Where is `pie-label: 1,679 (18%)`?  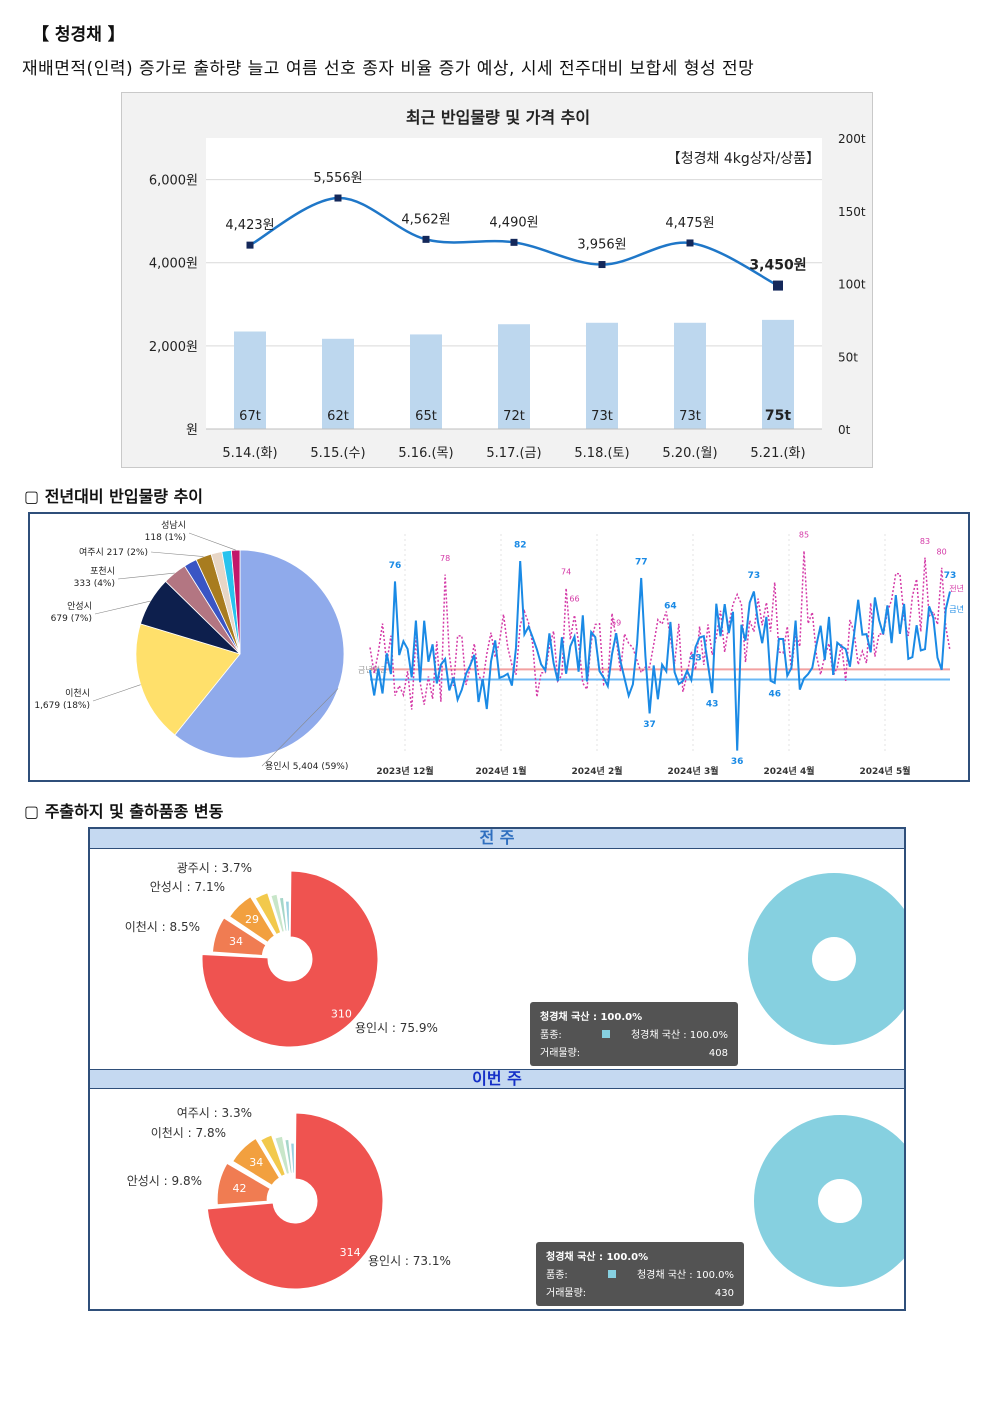
pie-label: 1,679 (18%) is located at coordinates (62, 706).